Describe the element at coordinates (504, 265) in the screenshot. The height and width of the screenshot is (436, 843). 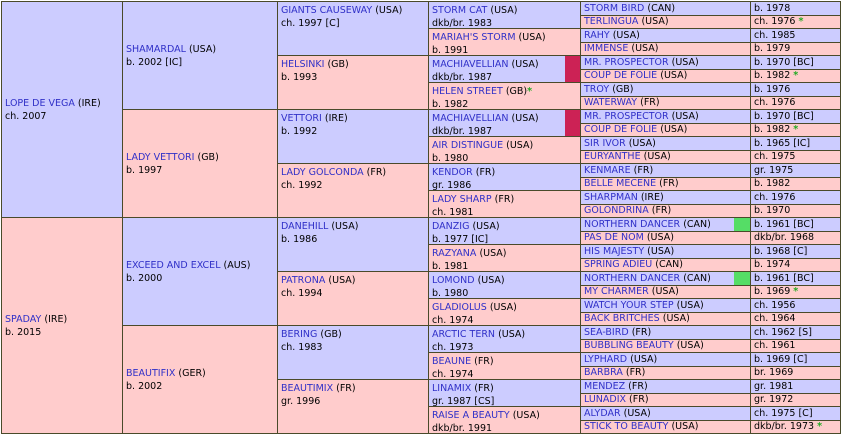
I see `info-line: b. 1981` at that location.